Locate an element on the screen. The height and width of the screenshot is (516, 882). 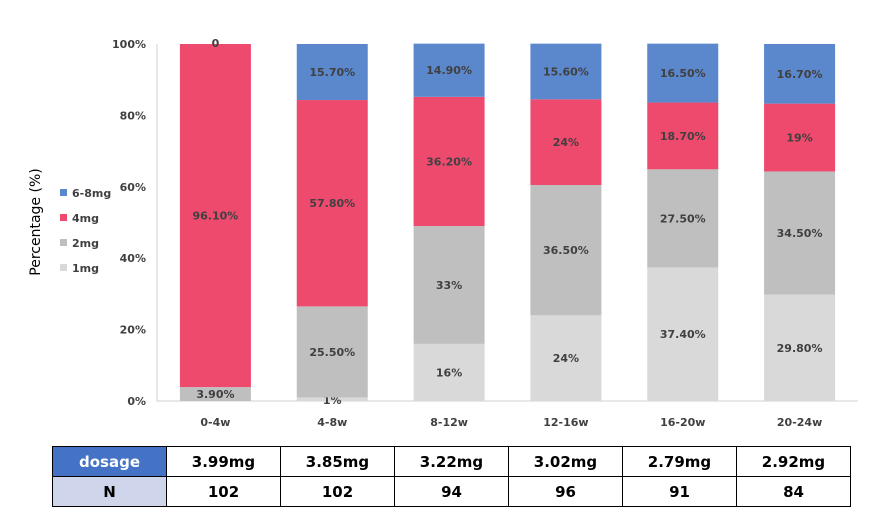
data-label: 27.50% is located at coordinates (683, 218).